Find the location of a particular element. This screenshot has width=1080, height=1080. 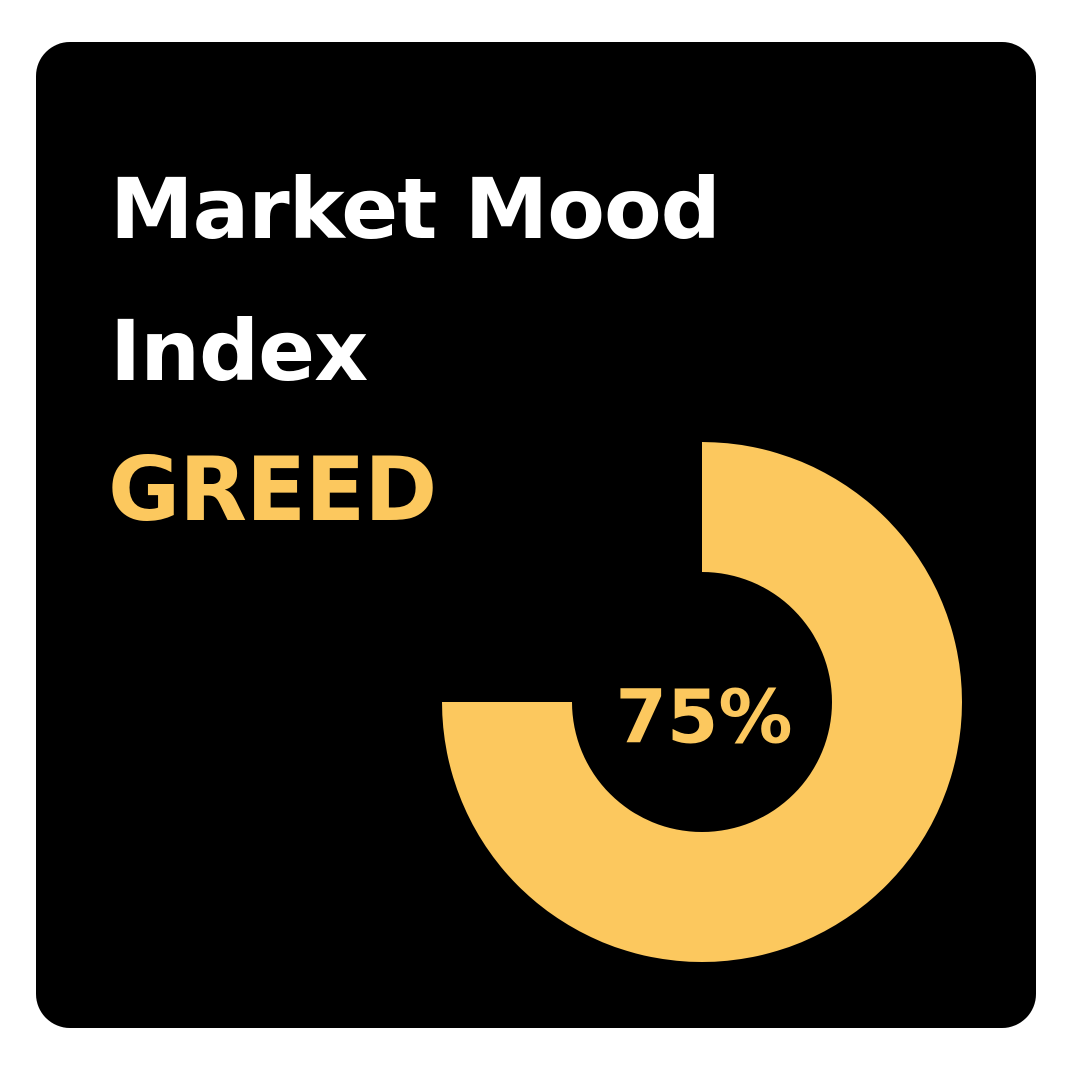

donut-value-label: 75% is located at coordinates (703, 718).